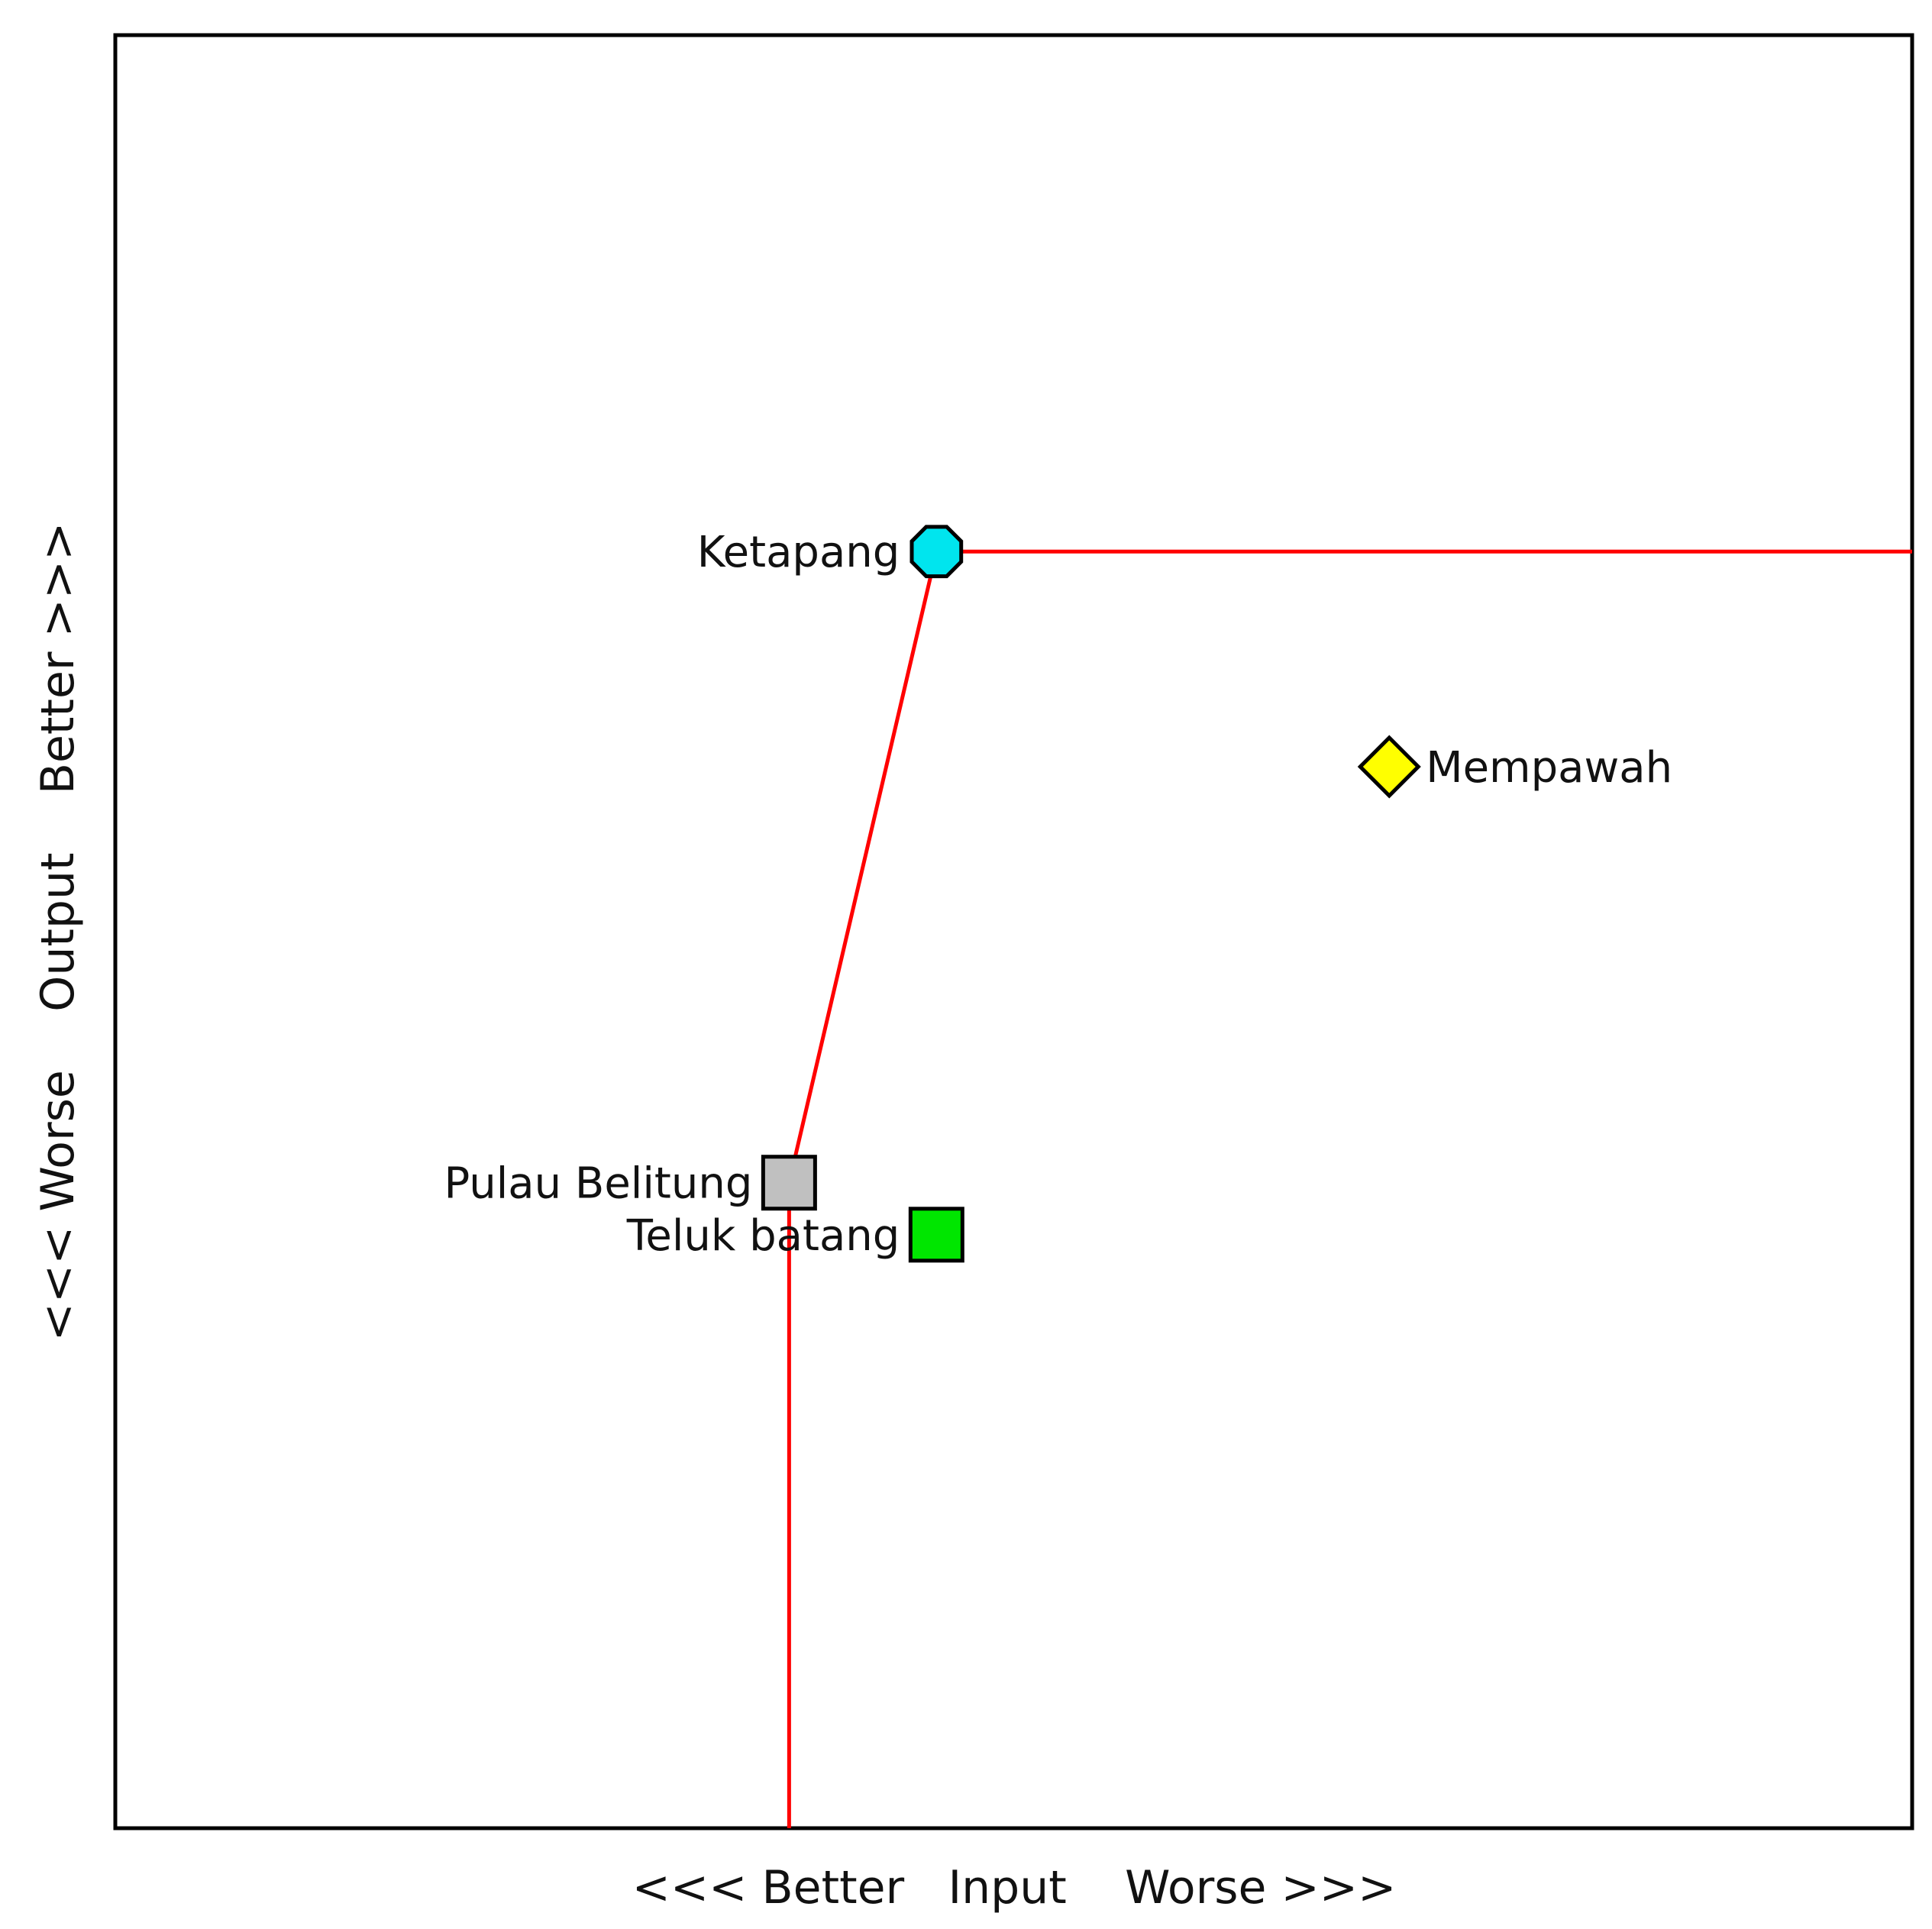  I want to click on point-marker-ketapang, so click(937, 552).